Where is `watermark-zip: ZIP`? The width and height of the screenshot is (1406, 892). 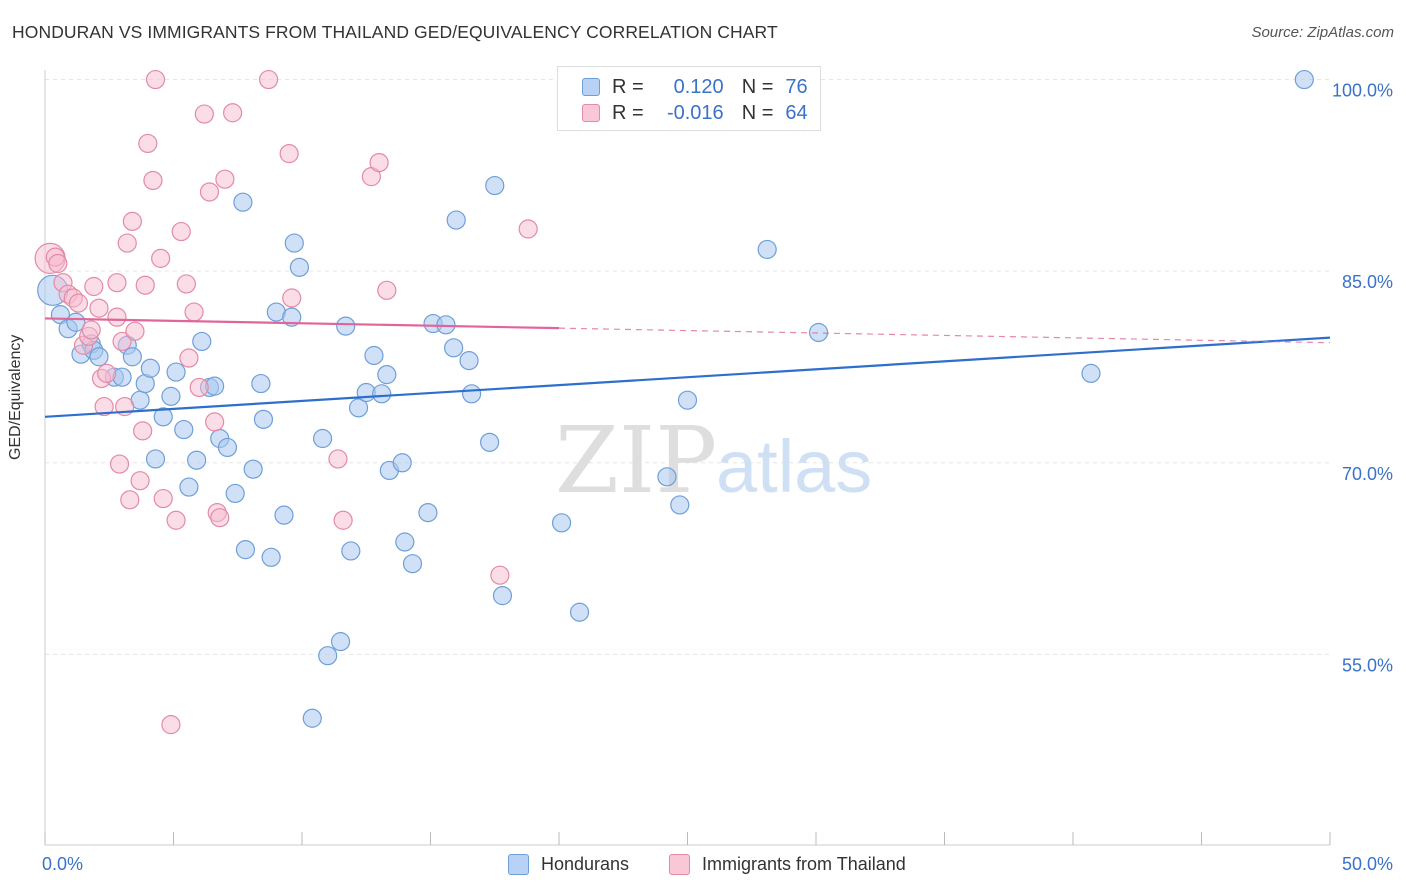
watermark-zip: ZIP is located at coordinates (636, 460).